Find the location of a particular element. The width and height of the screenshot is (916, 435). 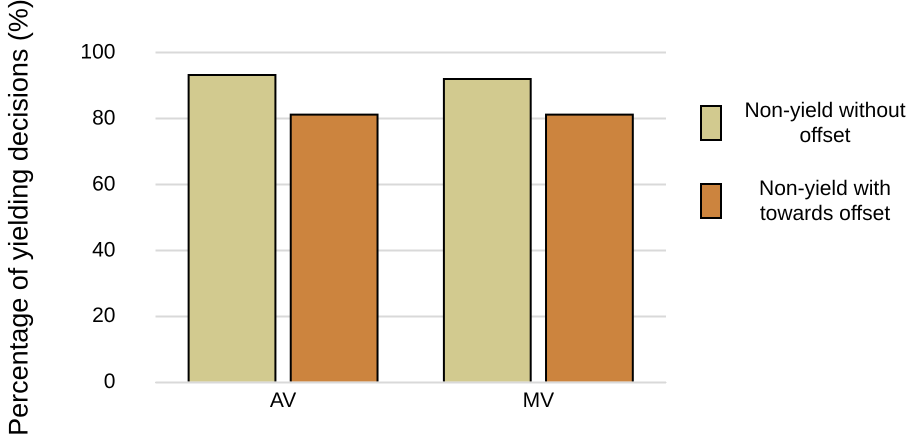

y-tick-label: 0 is located at coordinates (110, 382).